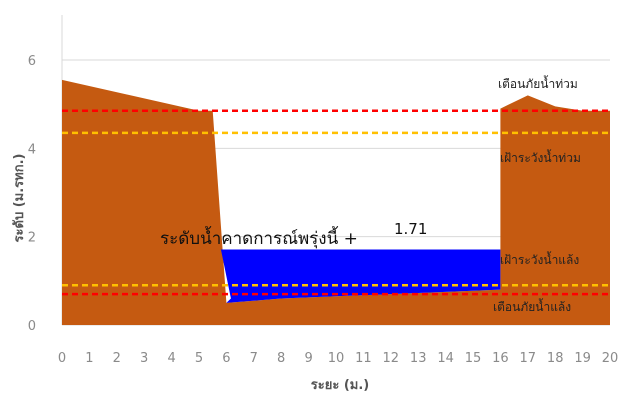 Image resolution: width=620 pixels, height=401 pixels. Describe the element at coordinates (445, 358) in the screenshot. I see `x-tick-label: 14` at that location.